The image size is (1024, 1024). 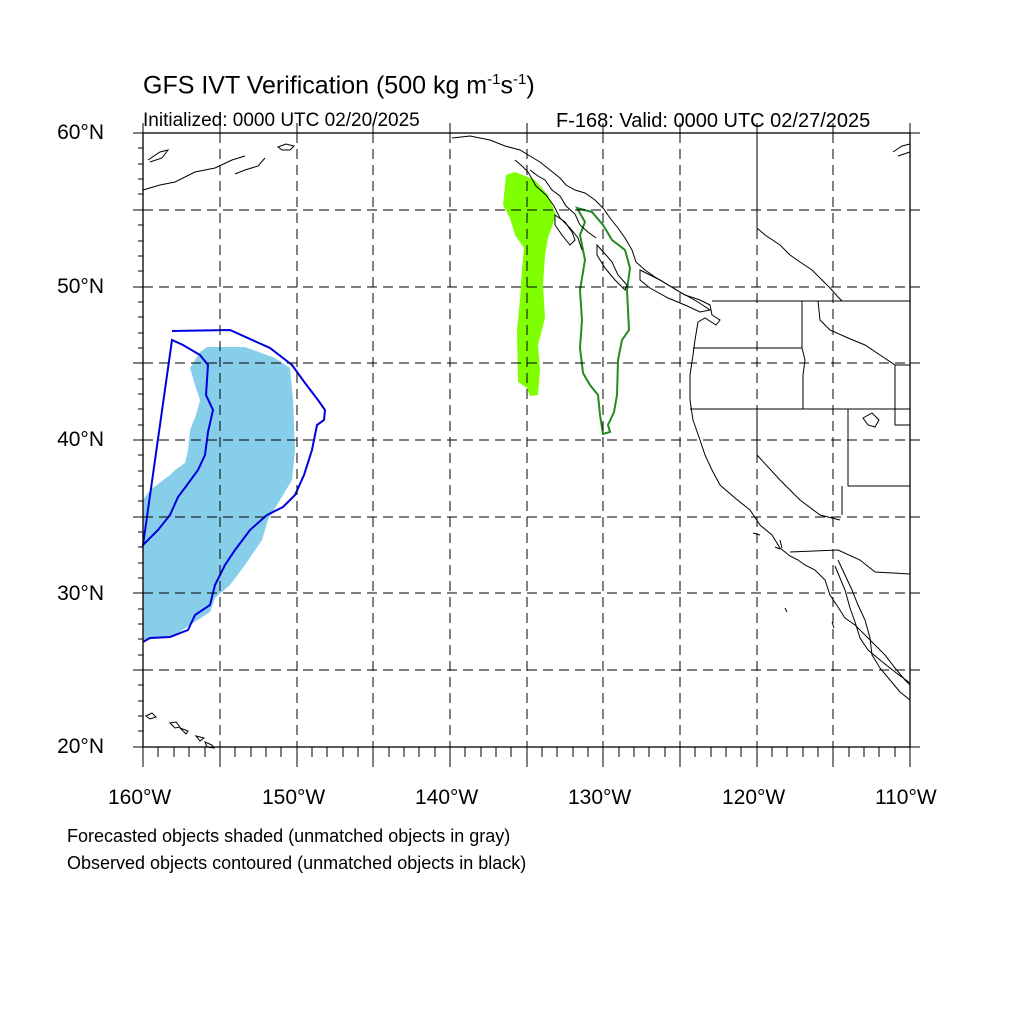 I want to click on lat-label-40n: 40°N, so click(x=80, y=439).